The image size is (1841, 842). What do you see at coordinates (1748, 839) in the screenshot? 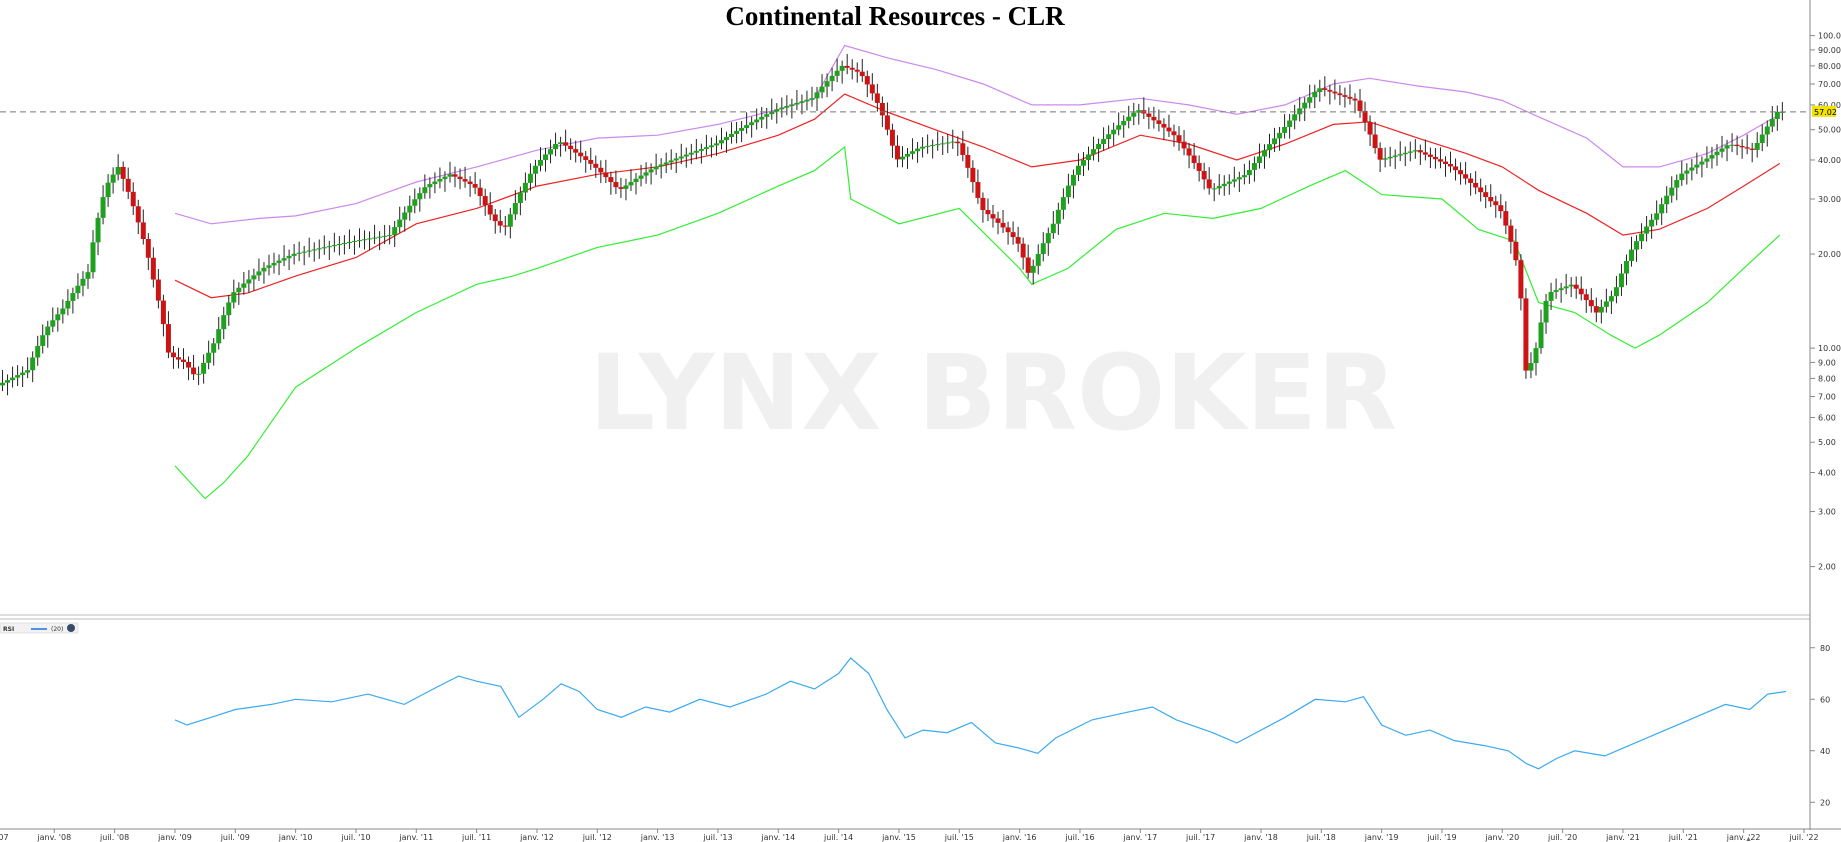
I see `scroll-arrow-icon: ▲` at bounding box center [1748, 839].